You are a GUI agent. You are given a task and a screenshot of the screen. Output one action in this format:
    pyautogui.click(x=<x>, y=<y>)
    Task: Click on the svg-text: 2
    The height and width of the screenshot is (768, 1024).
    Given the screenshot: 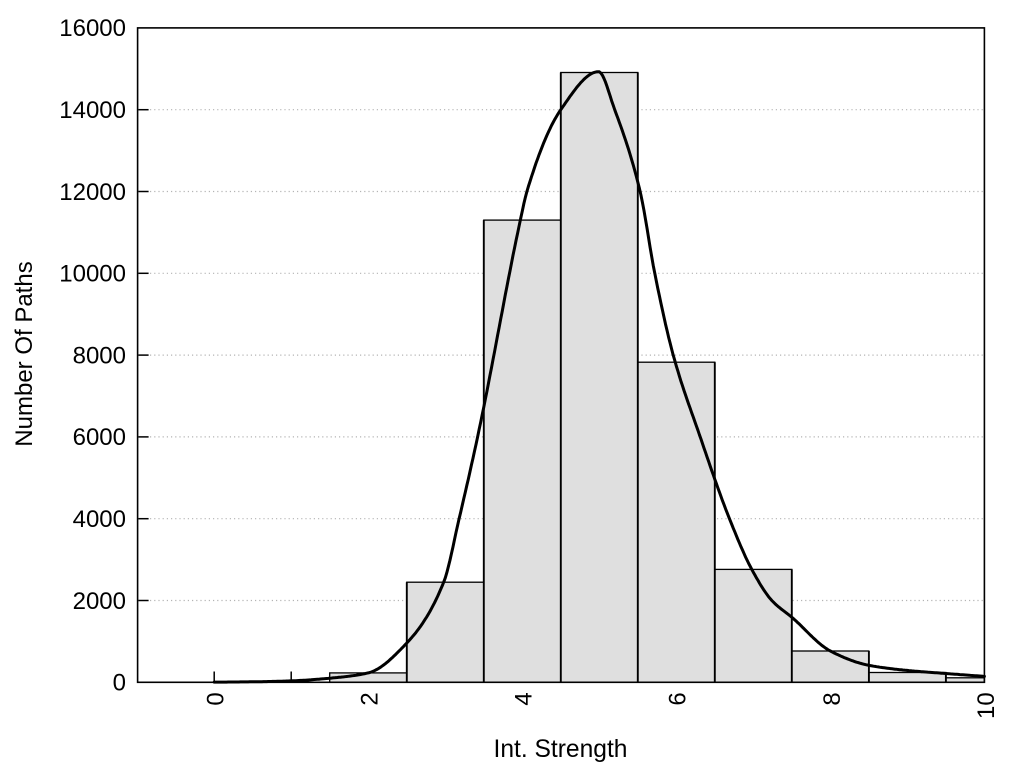 What is the action you would take?
    pyautogui.click(x=370, y=698)
    